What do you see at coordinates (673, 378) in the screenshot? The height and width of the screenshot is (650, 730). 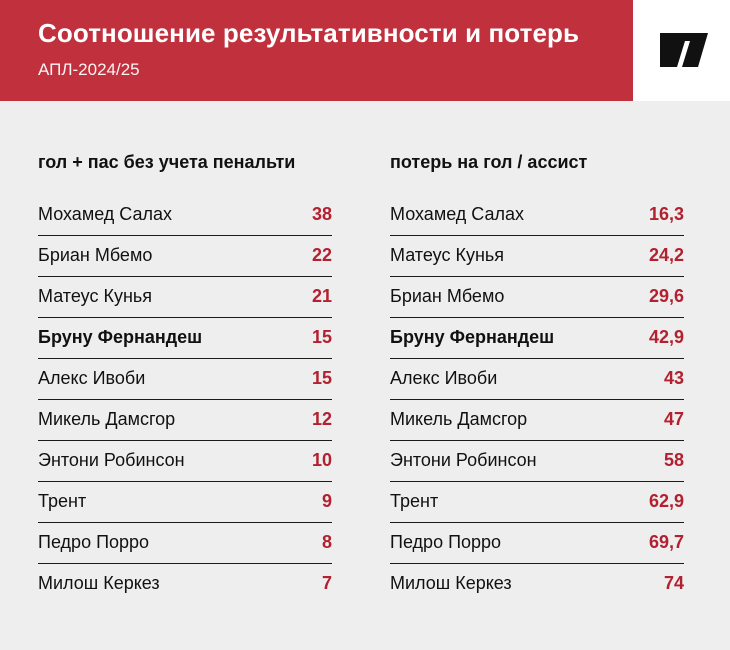 I see `player-value: 43` at bounding box center [673, 378].